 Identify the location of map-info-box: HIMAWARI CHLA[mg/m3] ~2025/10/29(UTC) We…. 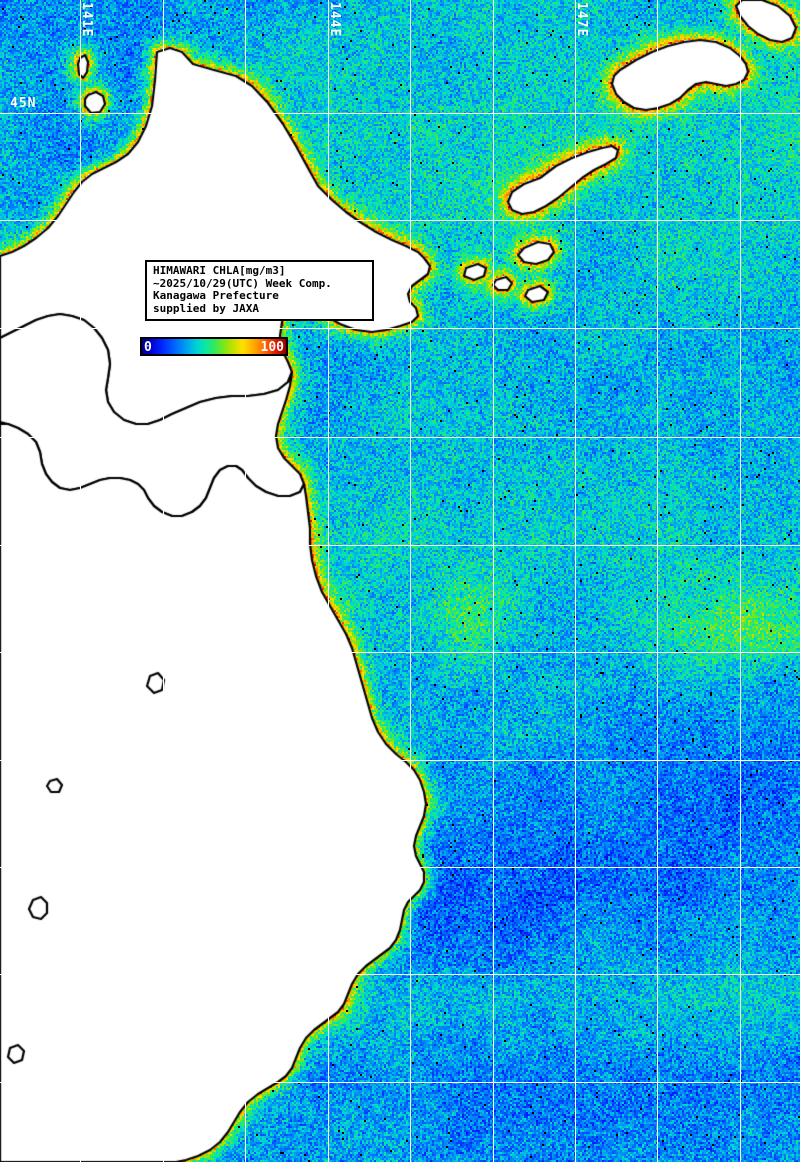
(259, 290).